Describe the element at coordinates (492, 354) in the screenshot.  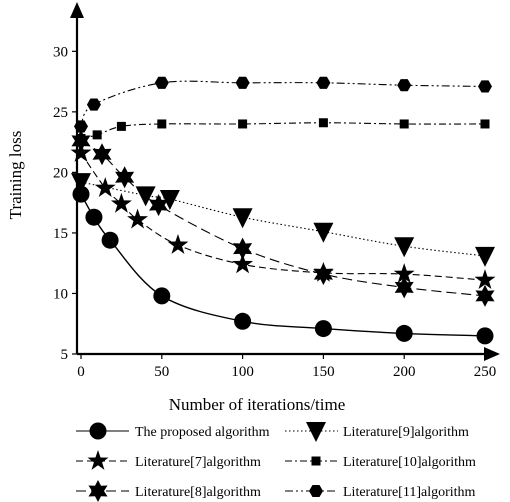
I see `x-axis-arrow` at that location.